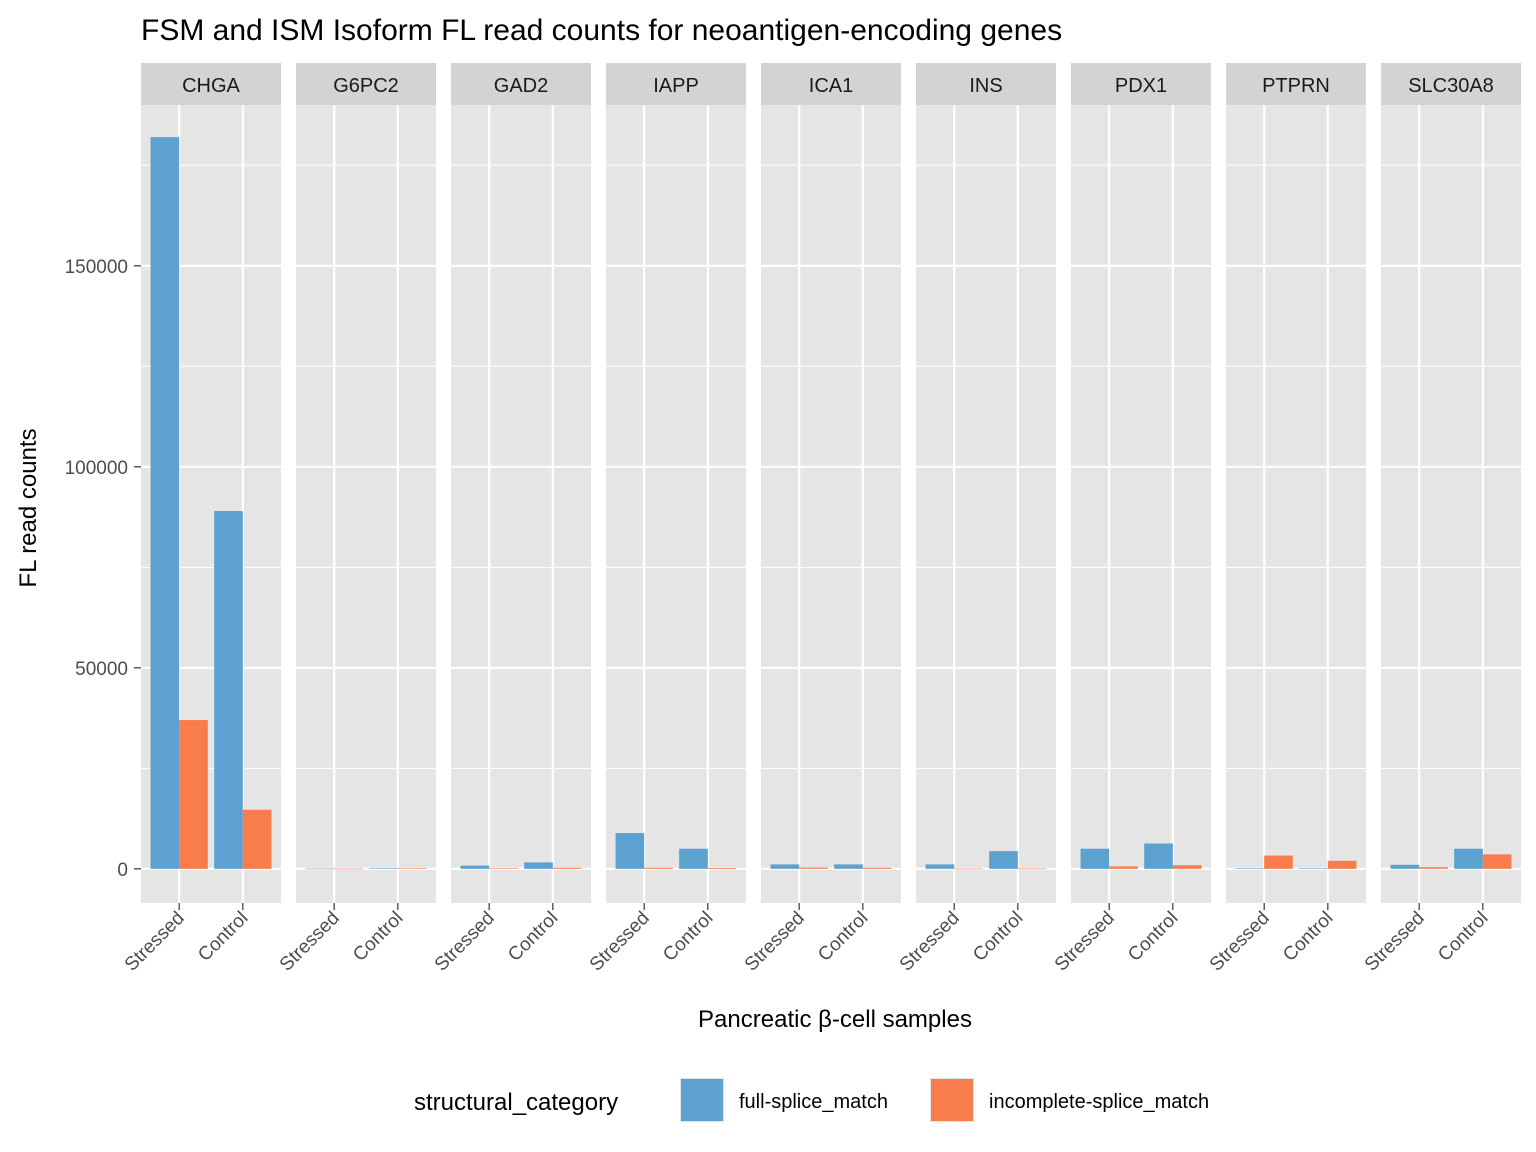  I want to click on facet-label: PTPRN, so click(1296, 86).